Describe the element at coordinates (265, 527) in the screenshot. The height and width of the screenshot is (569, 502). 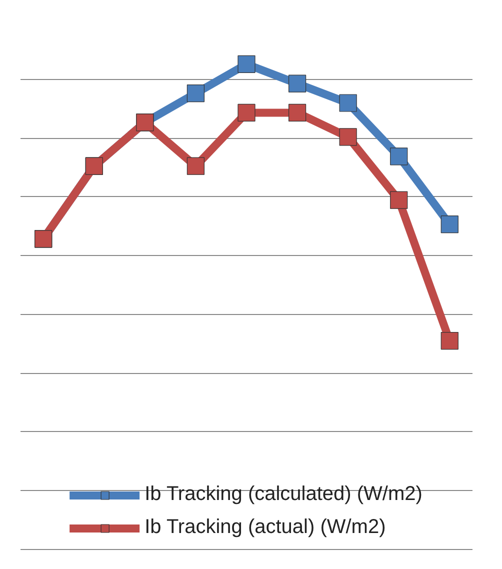
I see `legend-label: Ib Tracking (actual) (W/m2)` at that location.